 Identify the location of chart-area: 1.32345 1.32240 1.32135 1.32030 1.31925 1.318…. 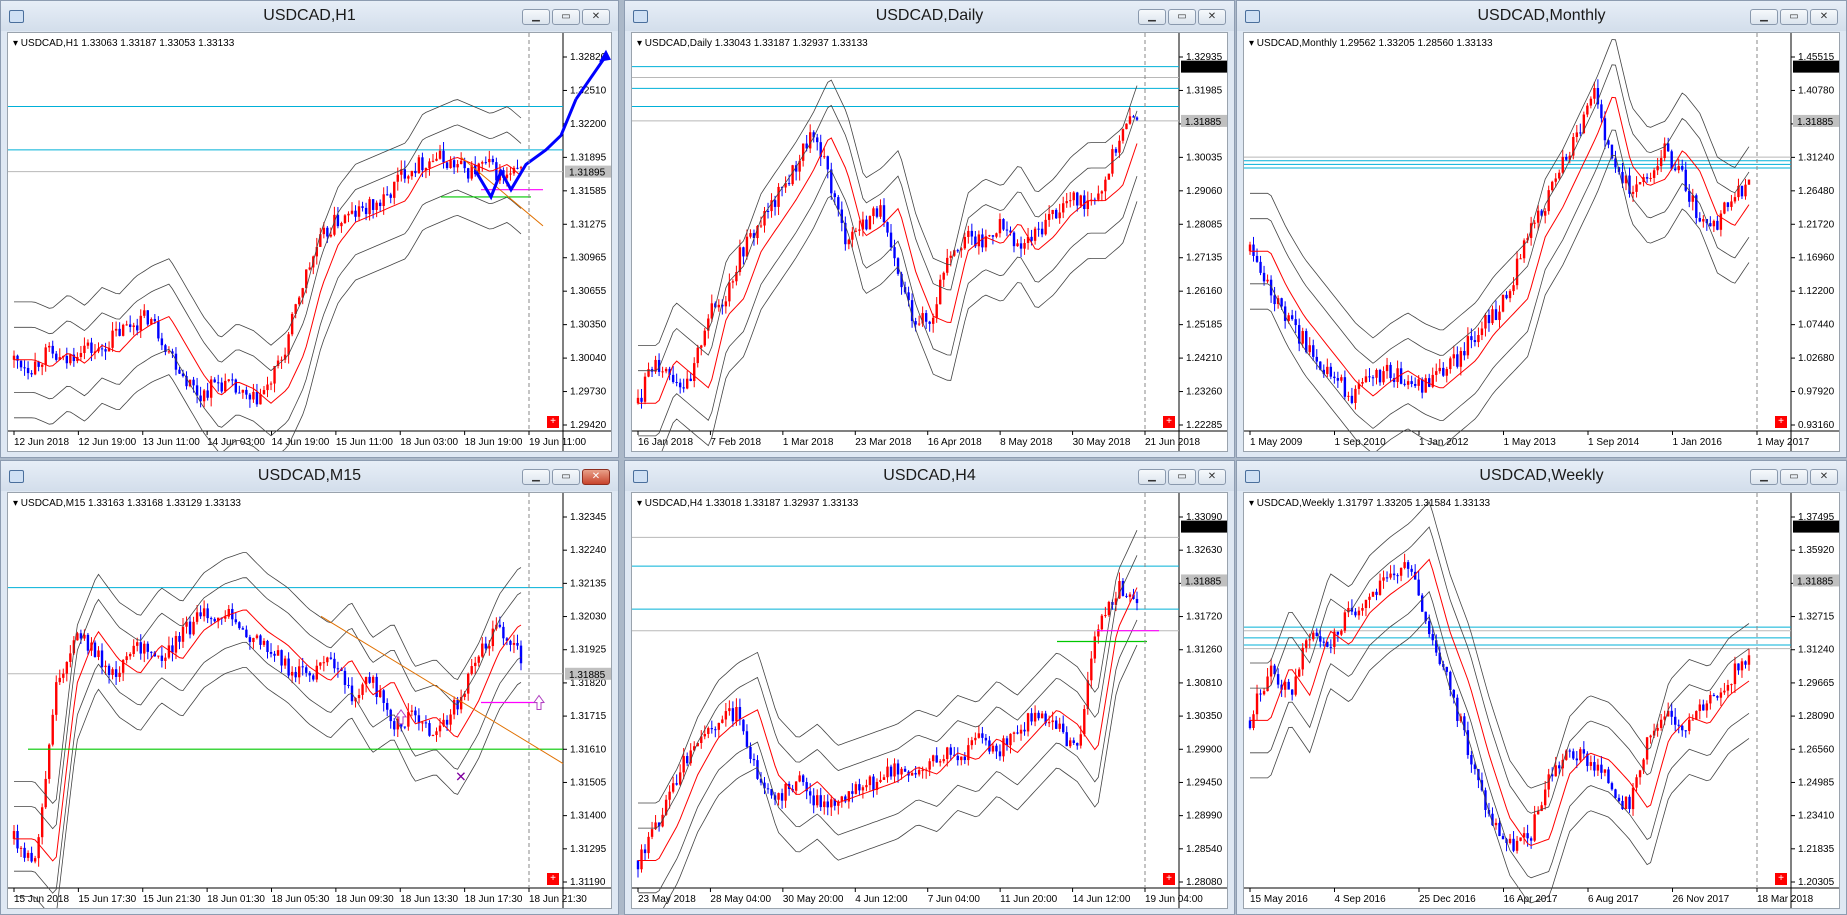
(309, 700).